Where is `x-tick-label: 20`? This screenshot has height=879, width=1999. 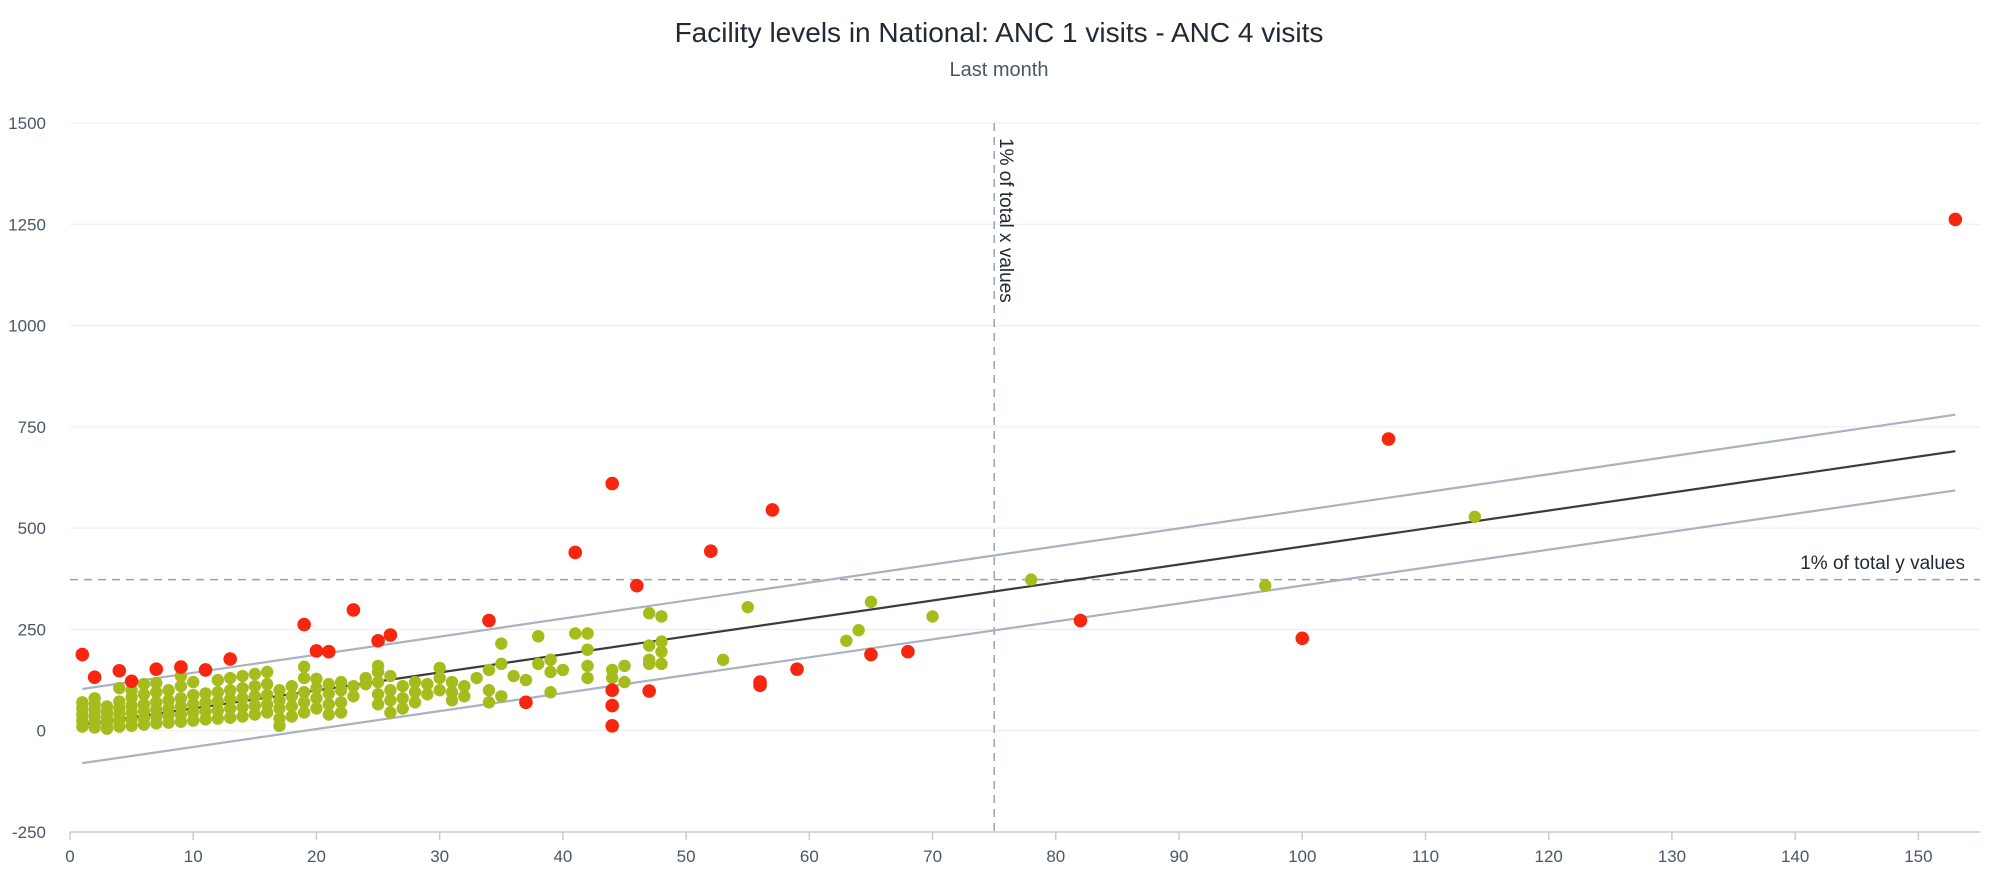 x-tick-label: 20 is located at coordinates (316, 856).